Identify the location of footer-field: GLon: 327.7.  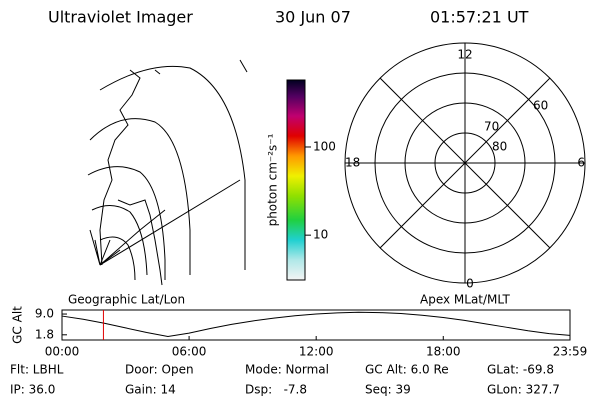
(523, 390).